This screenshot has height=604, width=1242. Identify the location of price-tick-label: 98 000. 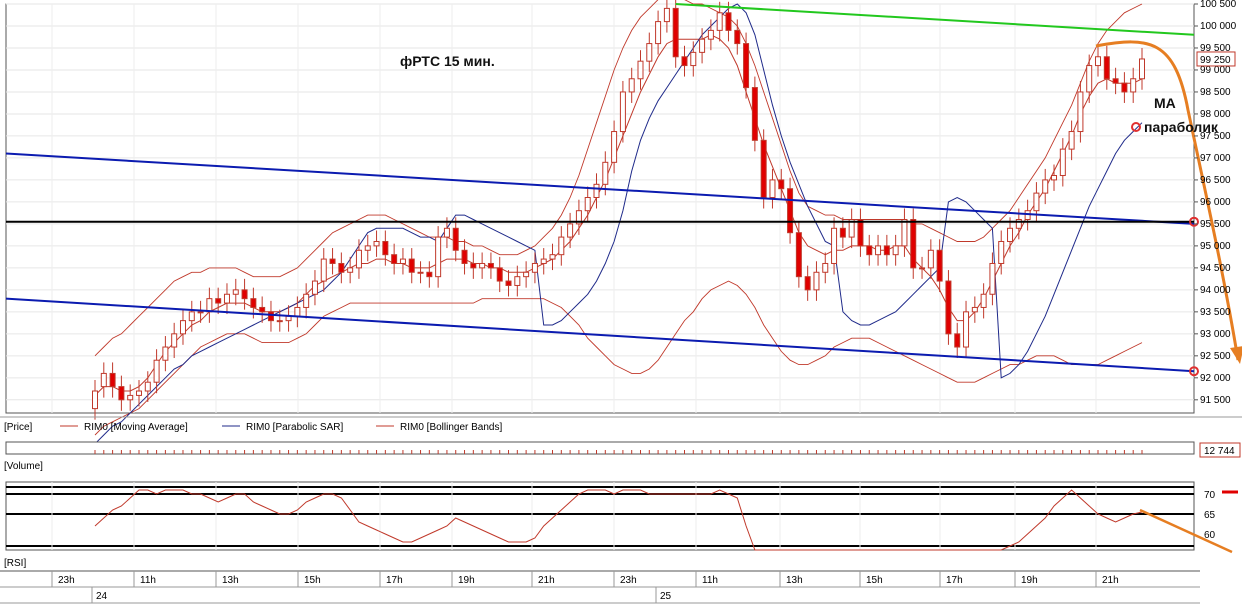
(1215, 114).